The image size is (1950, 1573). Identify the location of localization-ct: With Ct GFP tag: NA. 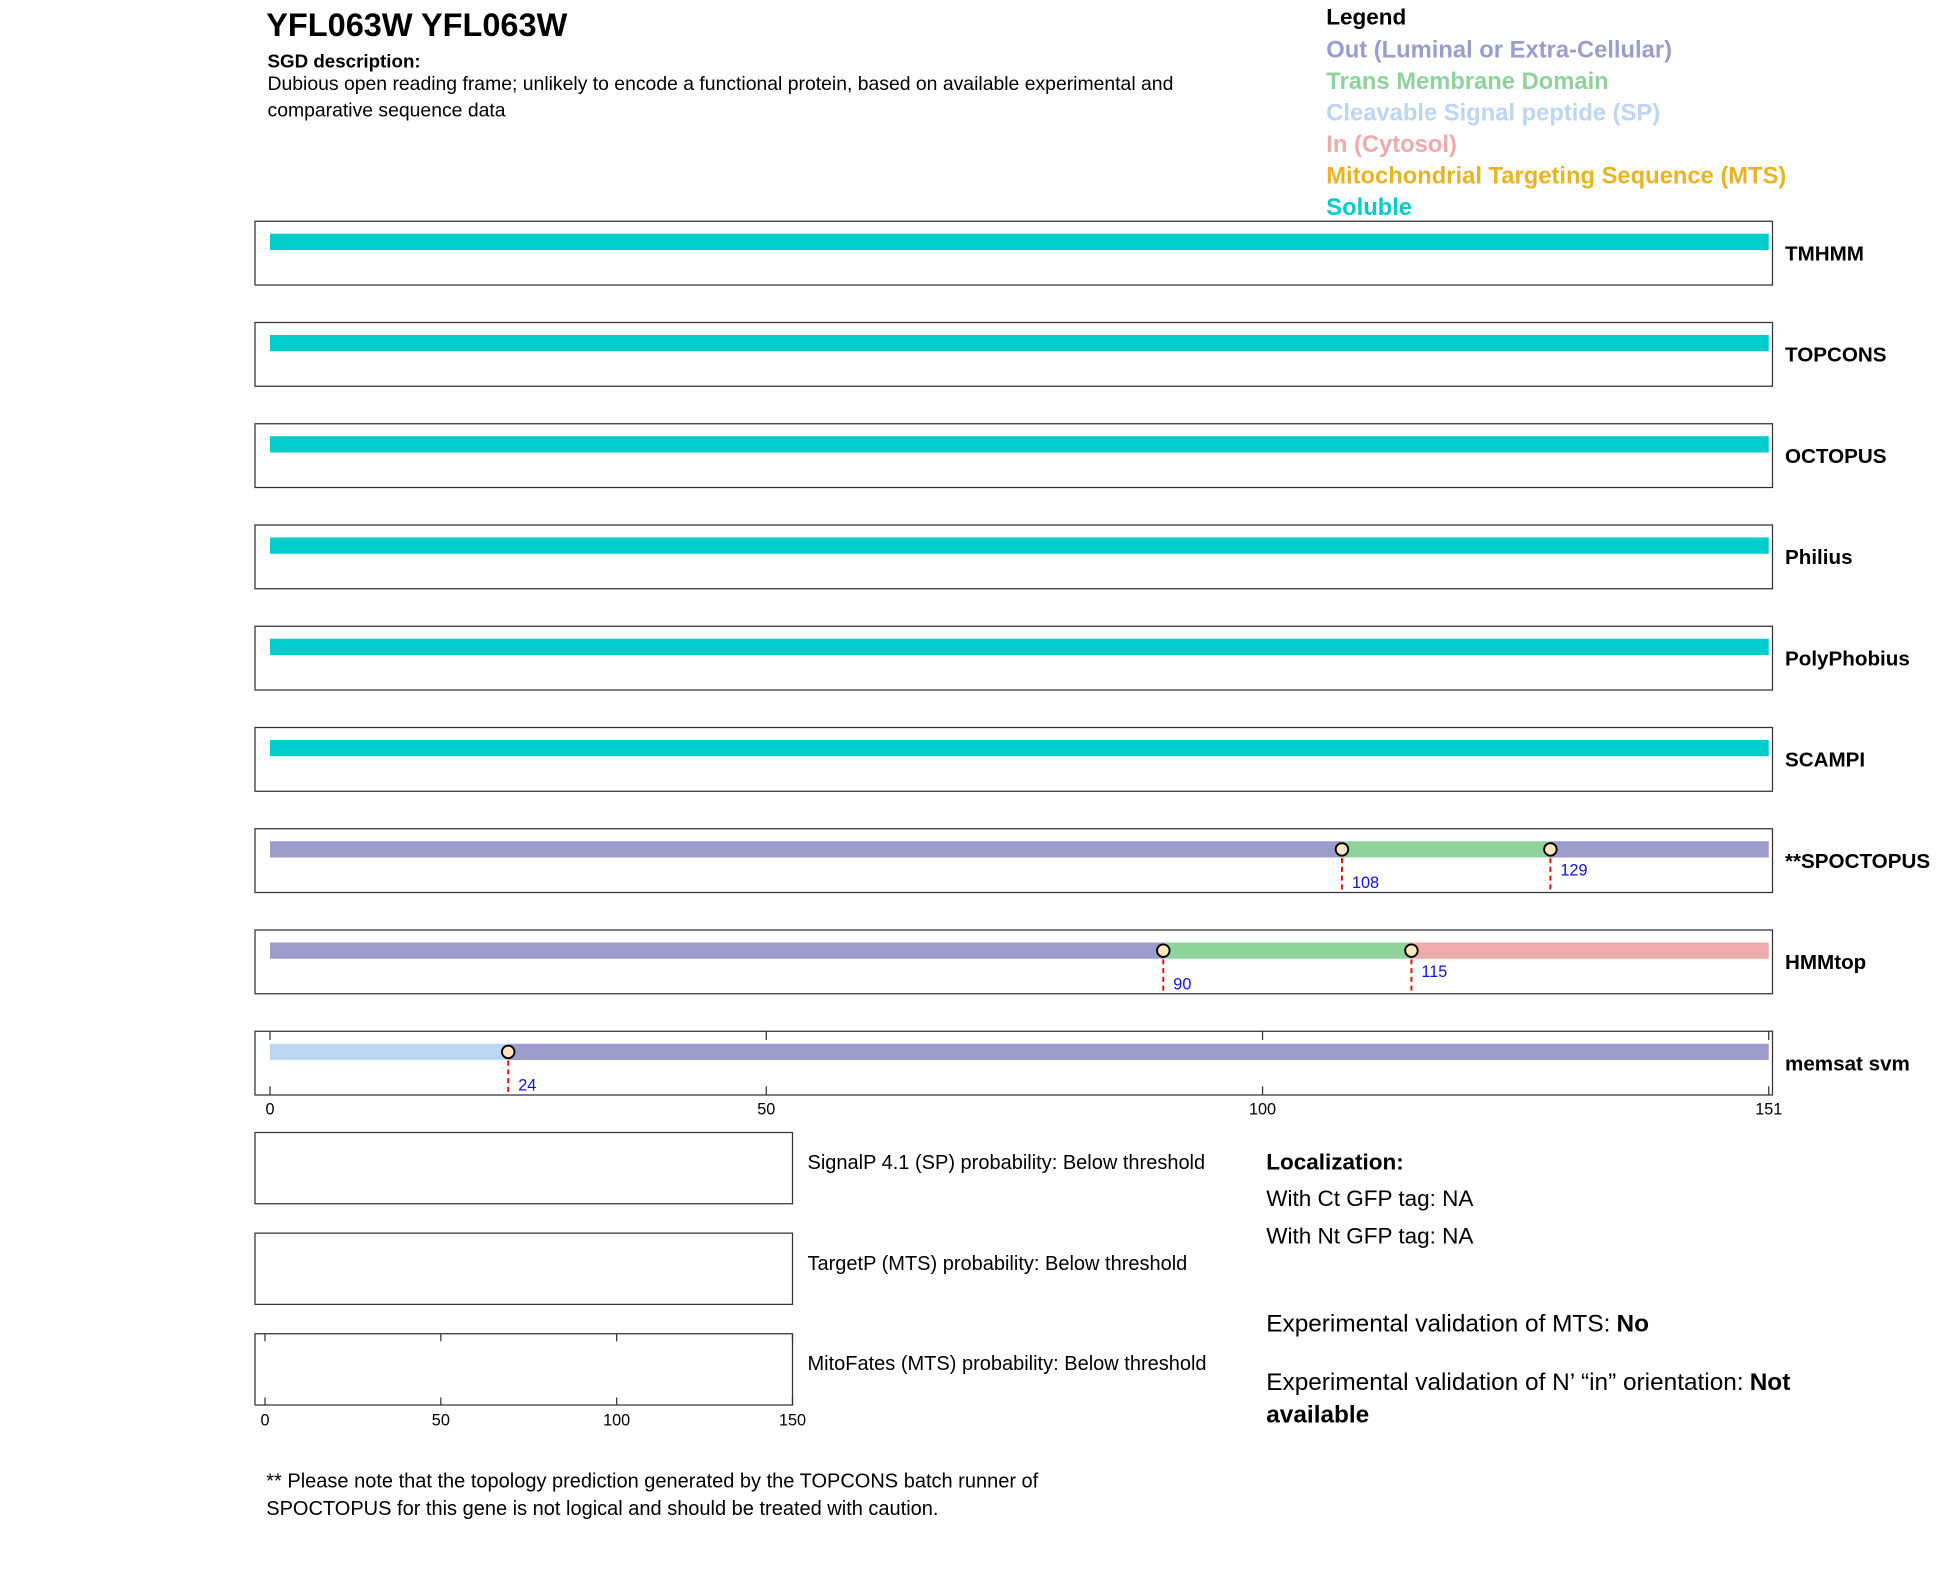
(1369, 1198).